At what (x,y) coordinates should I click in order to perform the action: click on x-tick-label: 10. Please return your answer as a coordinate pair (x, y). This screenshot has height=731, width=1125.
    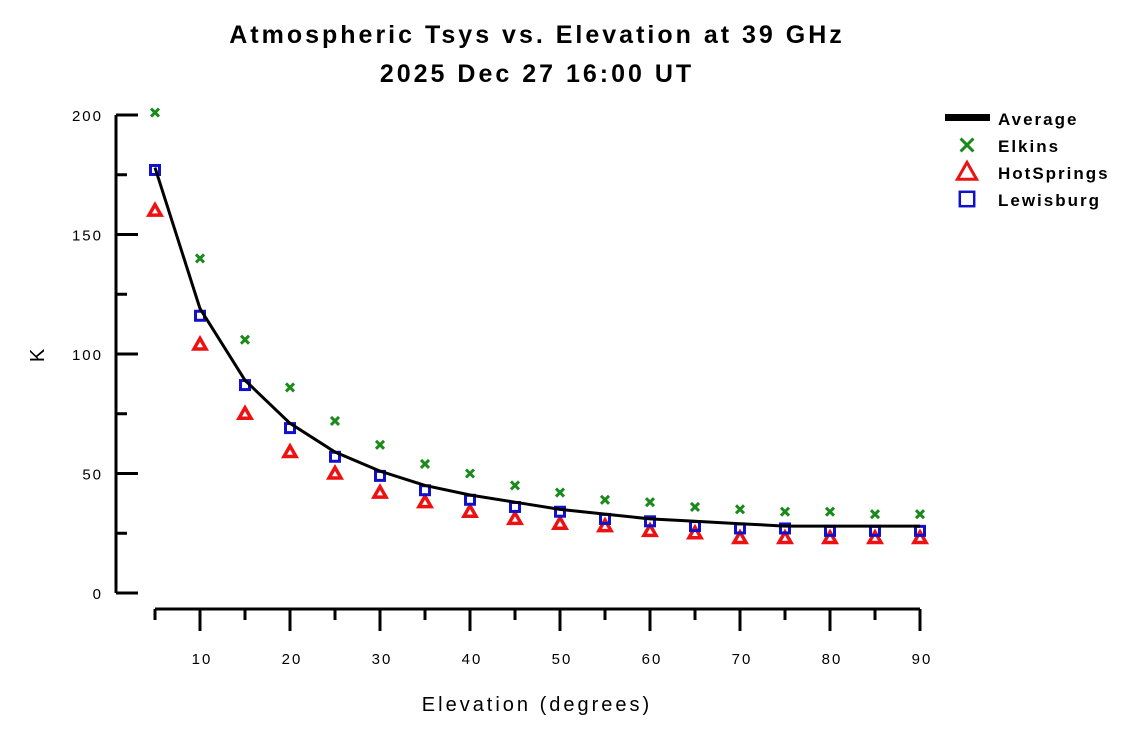
    Looking at the image, I should click on (202, 659).